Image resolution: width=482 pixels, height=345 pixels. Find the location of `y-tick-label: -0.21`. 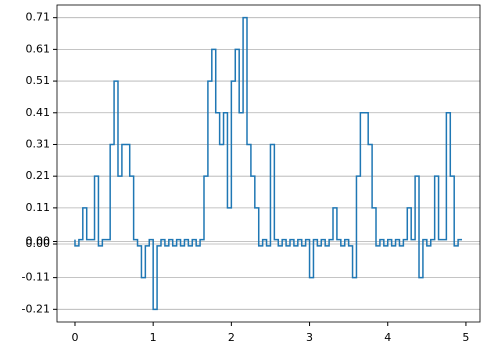

y-tick-label: -0.21 is located at coordinates (36, 308).